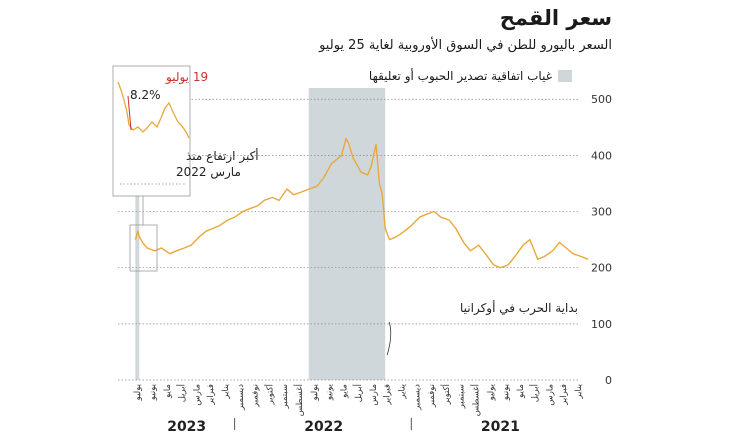 This screenshot has width=730, height=438. Describe the element at coordinates (186, 427) in the screenshot. I see `year-label-2023: 2023` at that location.